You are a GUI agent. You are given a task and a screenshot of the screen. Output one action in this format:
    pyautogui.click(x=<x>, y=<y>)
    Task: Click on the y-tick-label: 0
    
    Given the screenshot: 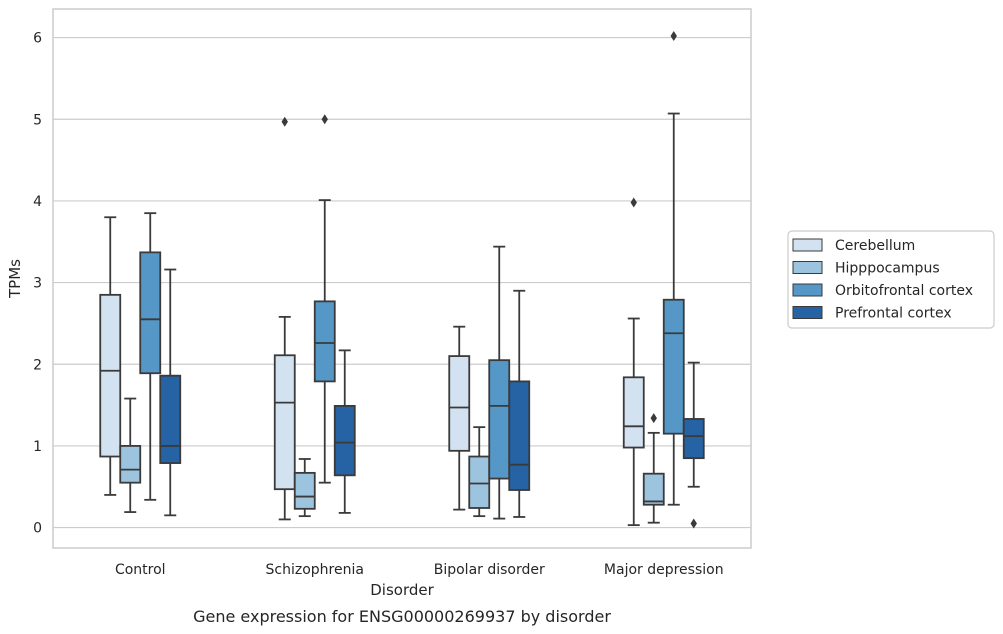 What is the action you would take?
    pyautogui.click(x=37, y=529)
    